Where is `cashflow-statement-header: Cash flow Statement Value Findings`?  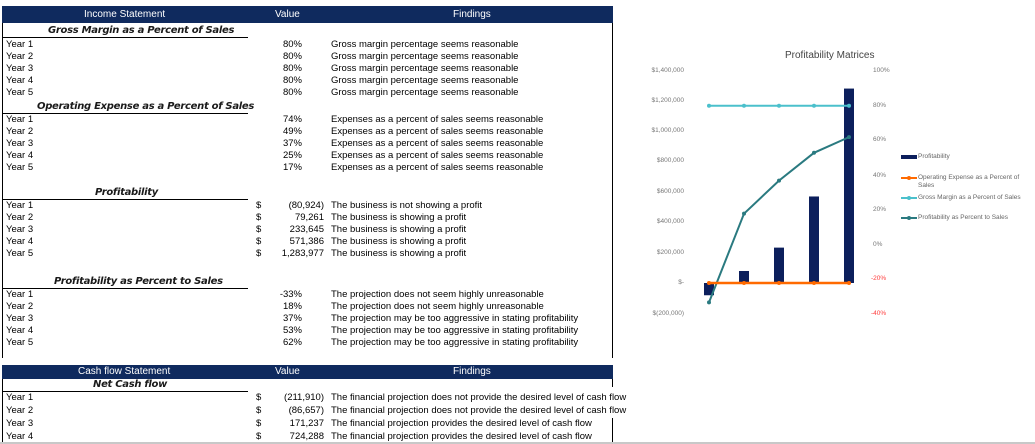 cashflow-statement-header: Cash flow Statement Value Findings is located at coordinates (307, 372).